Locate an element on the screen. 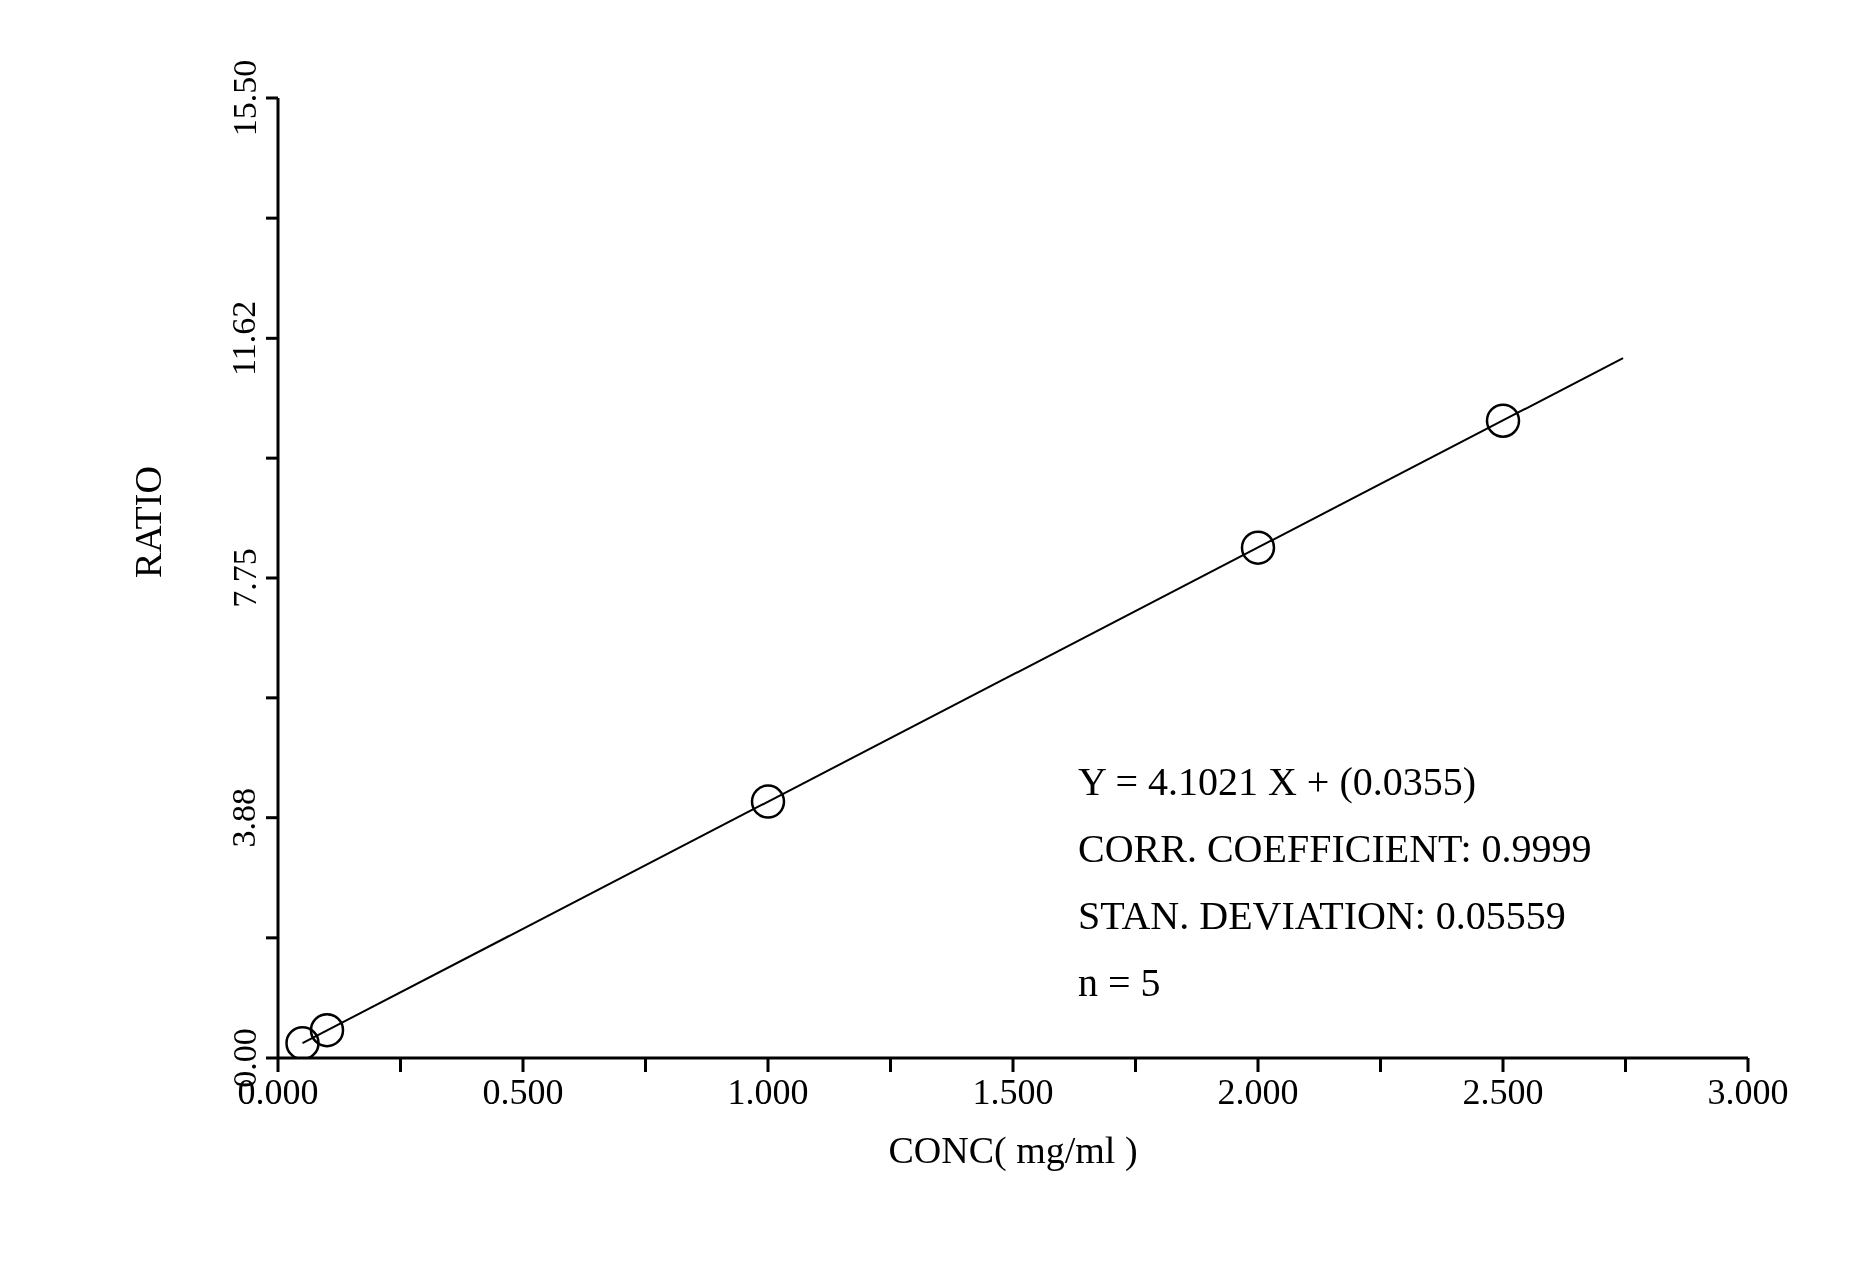  x-tick-label: 1.500 is located at coordinates (1013, 1092).